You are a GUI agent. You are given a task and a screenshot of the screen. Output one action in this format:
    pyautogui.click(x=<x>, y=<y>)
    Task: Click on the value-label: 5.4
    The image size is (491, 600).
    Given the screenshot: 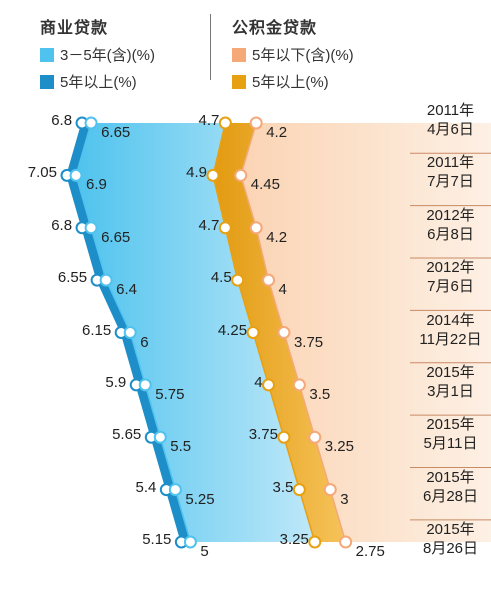 What is the action you would take?
    pyautogui.click(x=146, y=487)
    